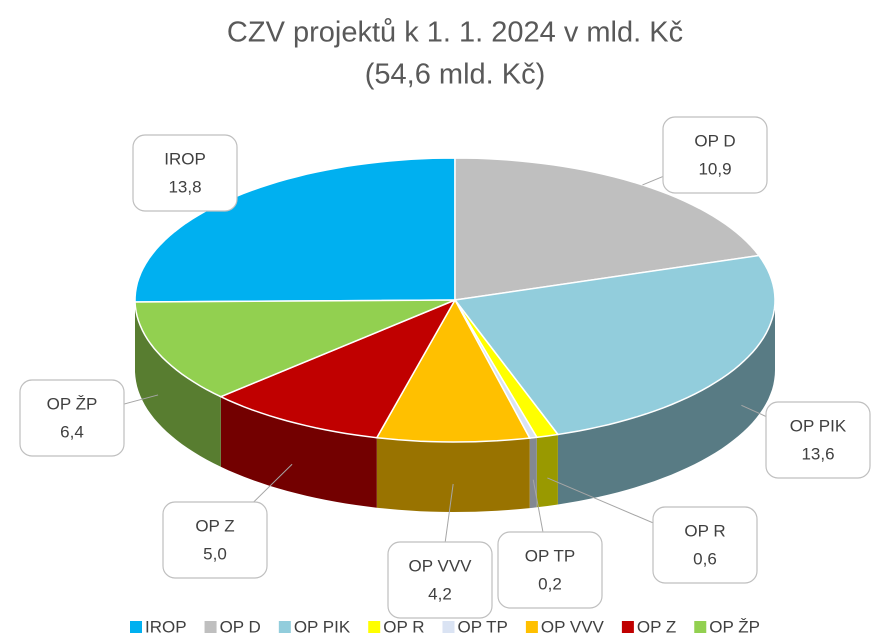  I want to click on data-label-value: 13,8, so click(184, 186).